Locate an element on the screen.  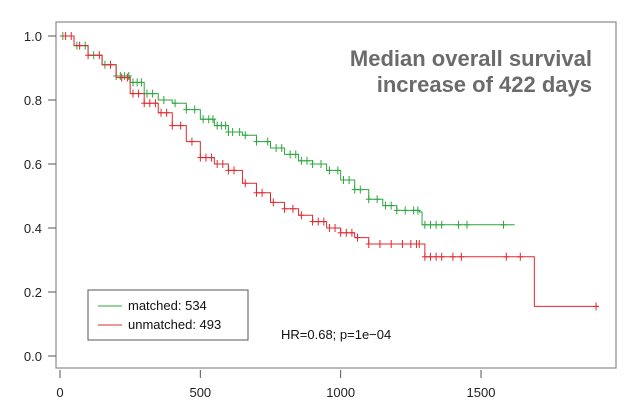
y-axis: 0.0 0.2 0.4 0.6 0.8 1.0 is located at coordinates (40, 196).